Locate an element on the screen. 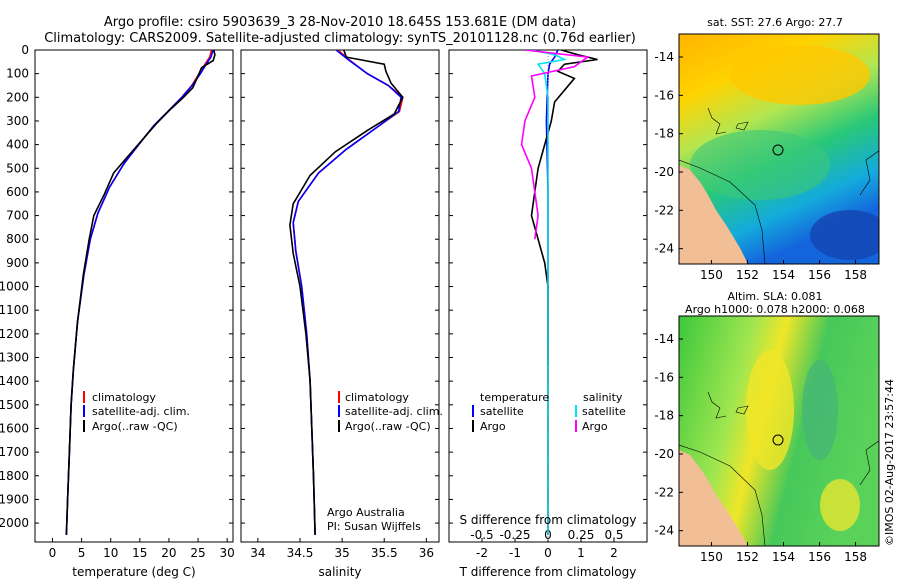  depth-tick-label: 1500 is located at coordinates (14, 405).